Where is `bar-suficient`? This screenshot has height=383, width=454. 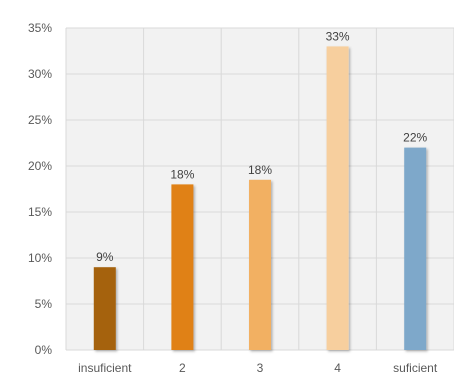 bar-suficient is located at coordinates (415, 249).